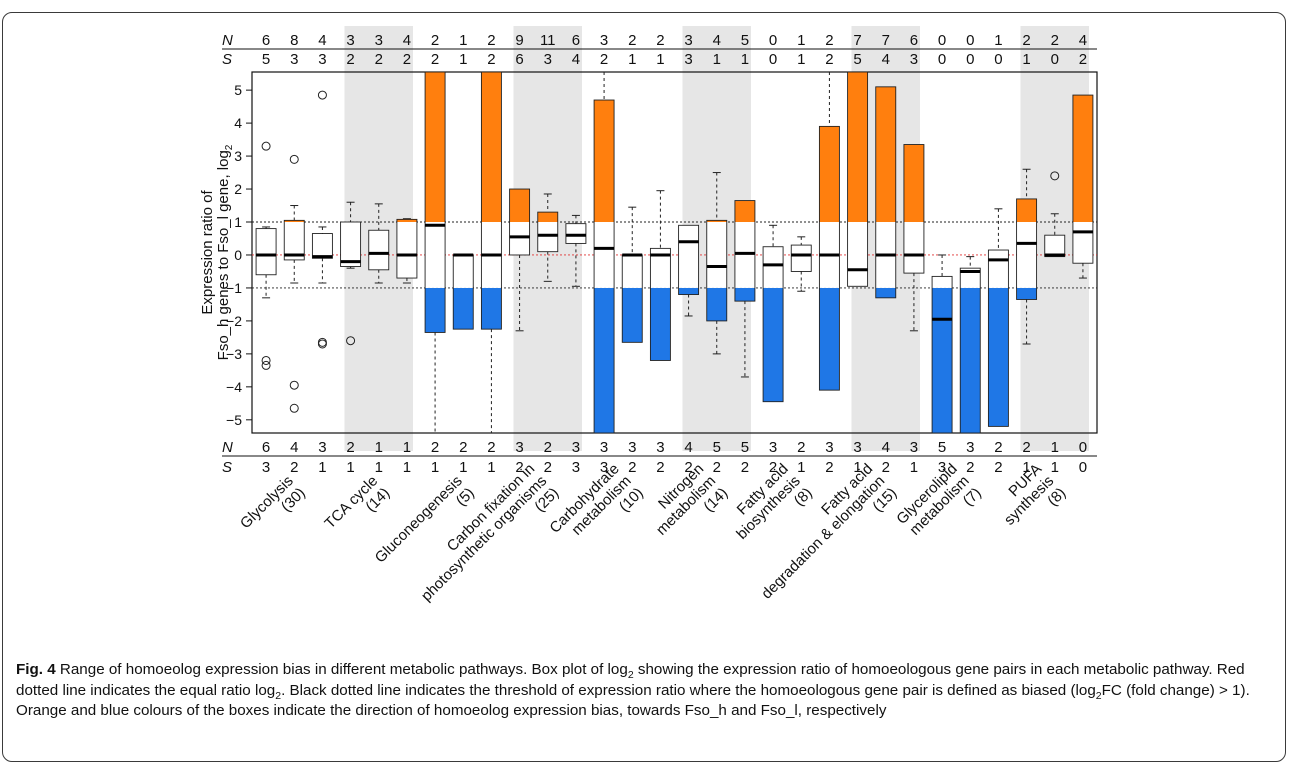  What do you see at coordinates (1083, 447) in the screenshot?
I see `bottom-n-count: 0` at bounding box center [1083, 447].